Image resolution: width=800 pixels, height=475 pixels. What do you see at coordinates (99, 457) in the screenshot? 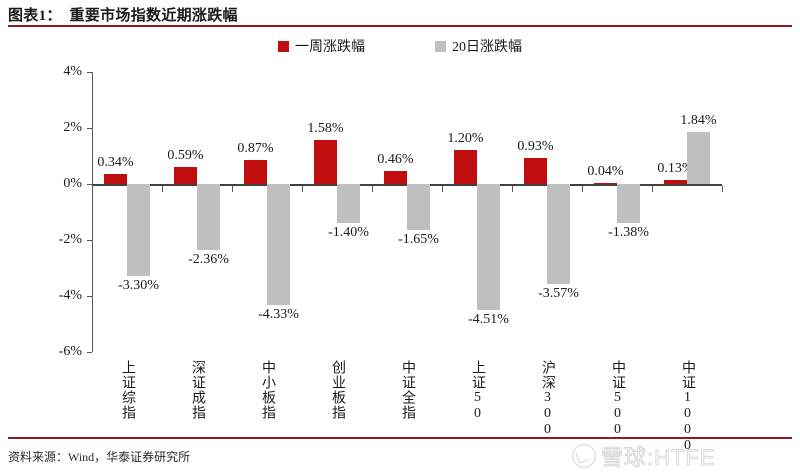
I see `source-note: 资料来源：Wind，华泰证券研究所` at bounding box center [99, 457].